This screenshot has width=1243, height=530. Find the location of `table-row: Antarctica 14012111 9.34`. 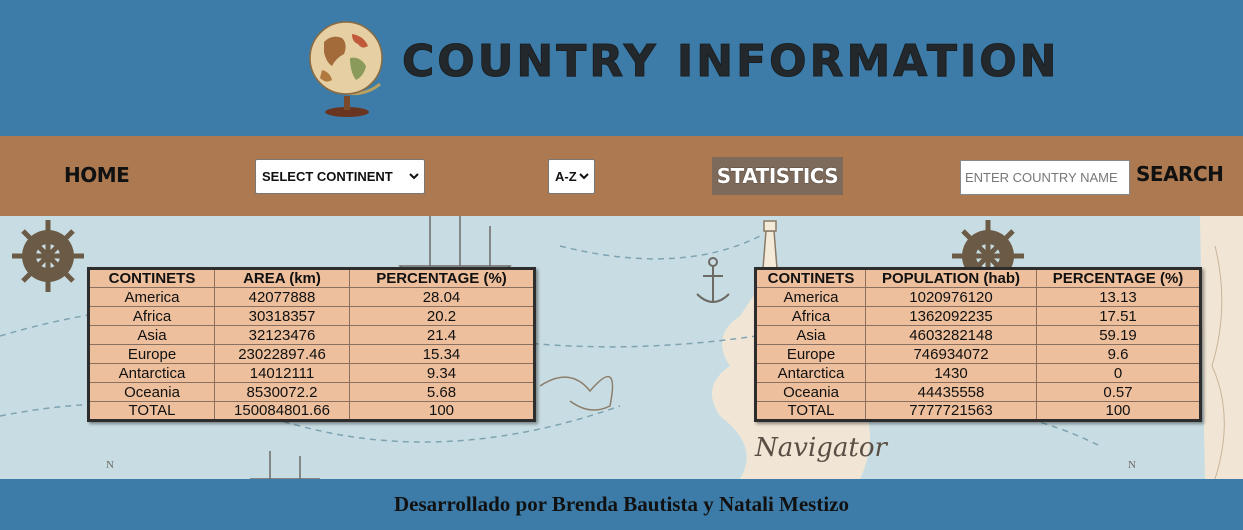

table-row: Antarctica 14012111 9.34 is located at coordinates (311, 373).